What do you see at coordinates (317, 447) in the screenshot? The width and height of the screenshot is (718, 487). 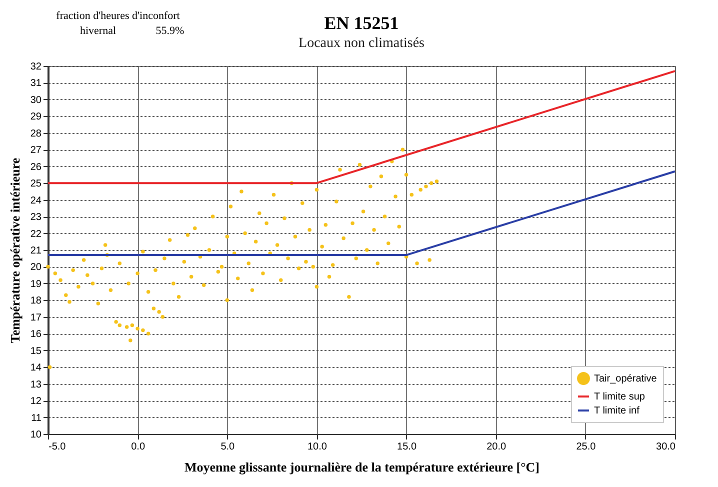 I see `x-tick-label: 10.0` at bounding box center [317, 447].